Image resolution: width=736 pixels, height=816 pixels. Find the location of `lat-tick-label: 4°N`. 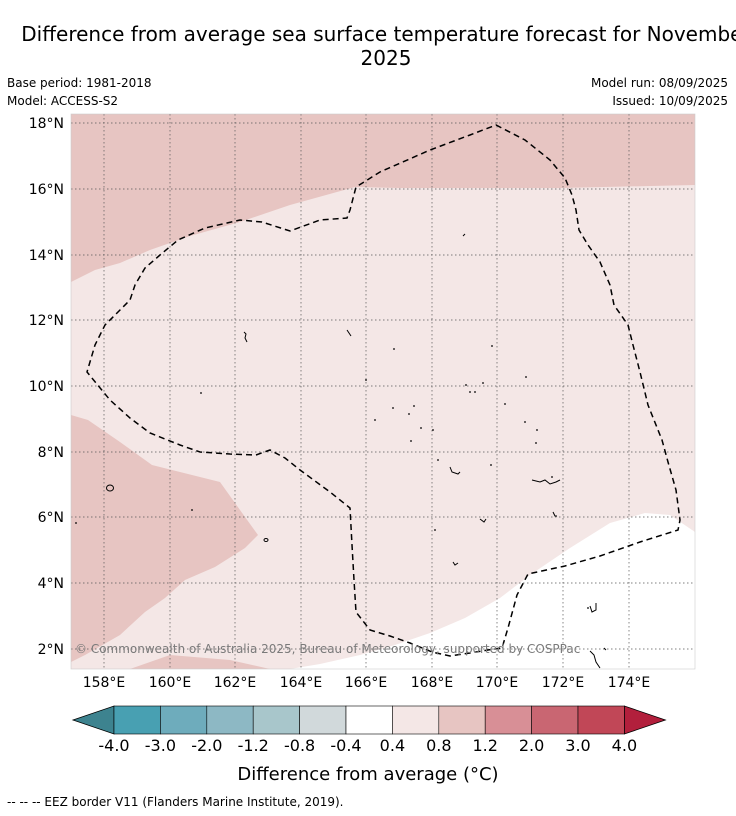

lat-tick-label: 4°N is located at coordinates (51, 584).